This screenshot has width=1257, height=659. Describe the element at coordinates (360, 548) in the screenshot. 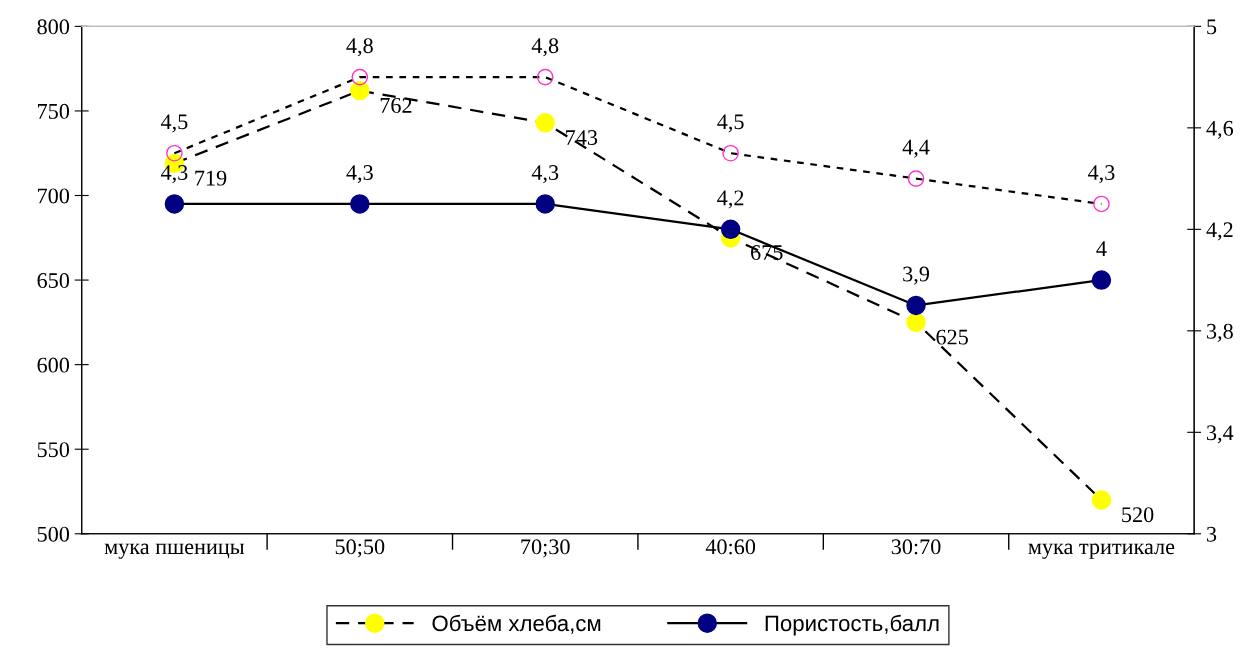

I see `x-tick-label: 50;50` at that location.